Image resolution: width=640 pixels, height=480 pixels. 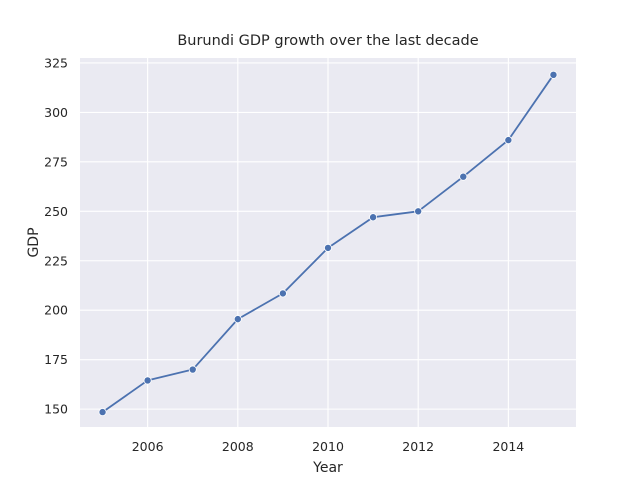 What do you see at coordinates (148, 446) in the screenshot?
I see `x-tick-label: 2006` at bounding box center [148, 446].